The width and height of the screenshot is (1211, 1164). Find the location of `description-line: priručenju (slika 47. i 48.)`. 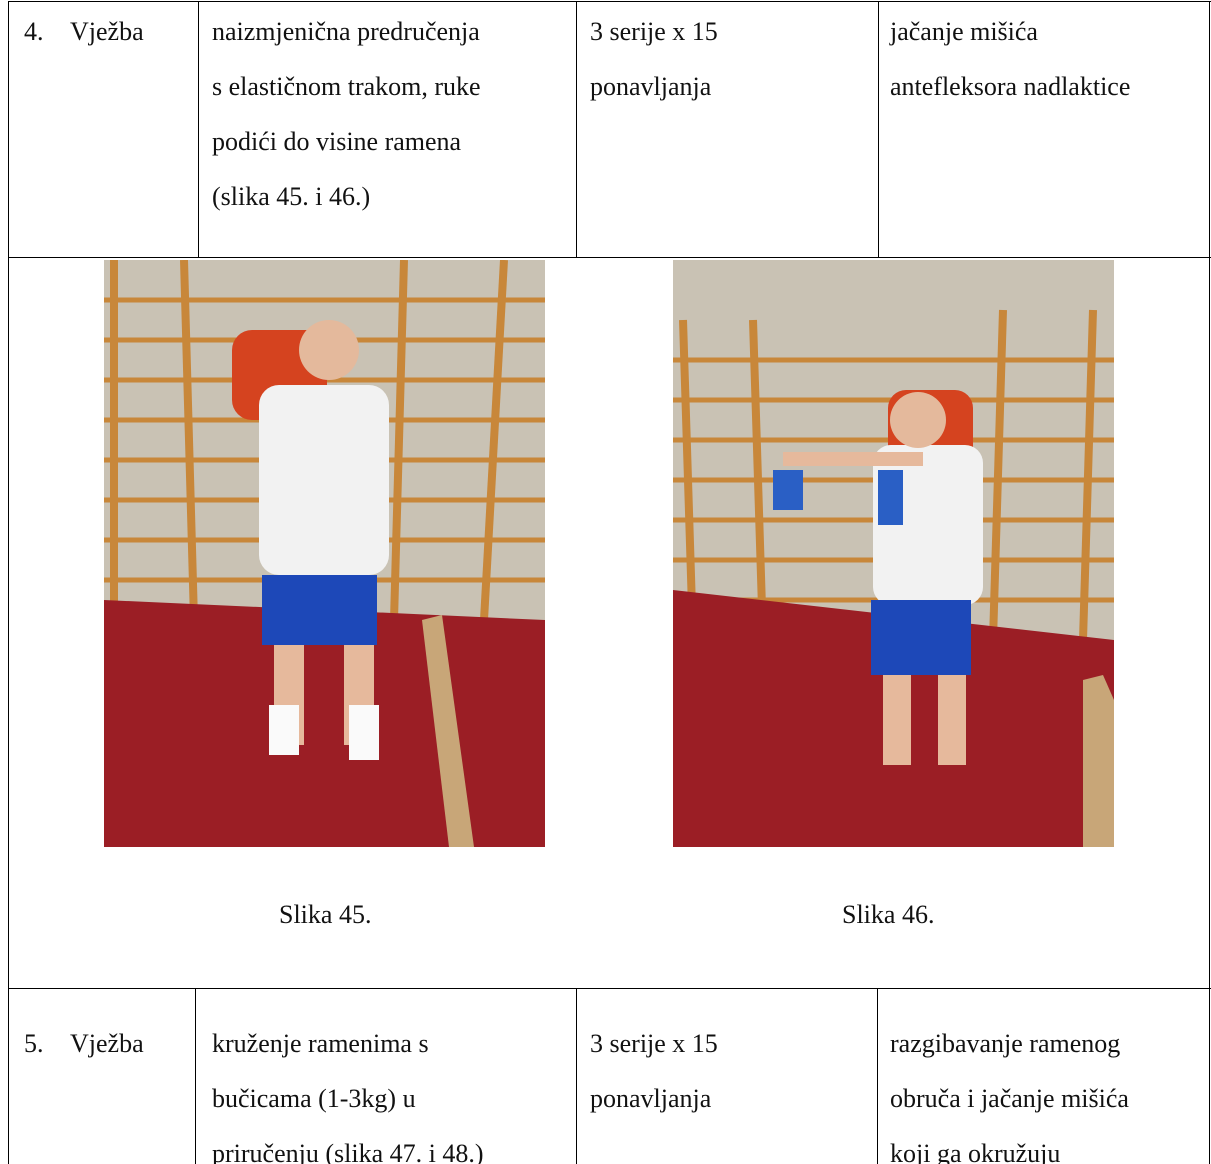

description-line: priručenju (slika 47. i 48.) is located at coordinates (348, 1151).